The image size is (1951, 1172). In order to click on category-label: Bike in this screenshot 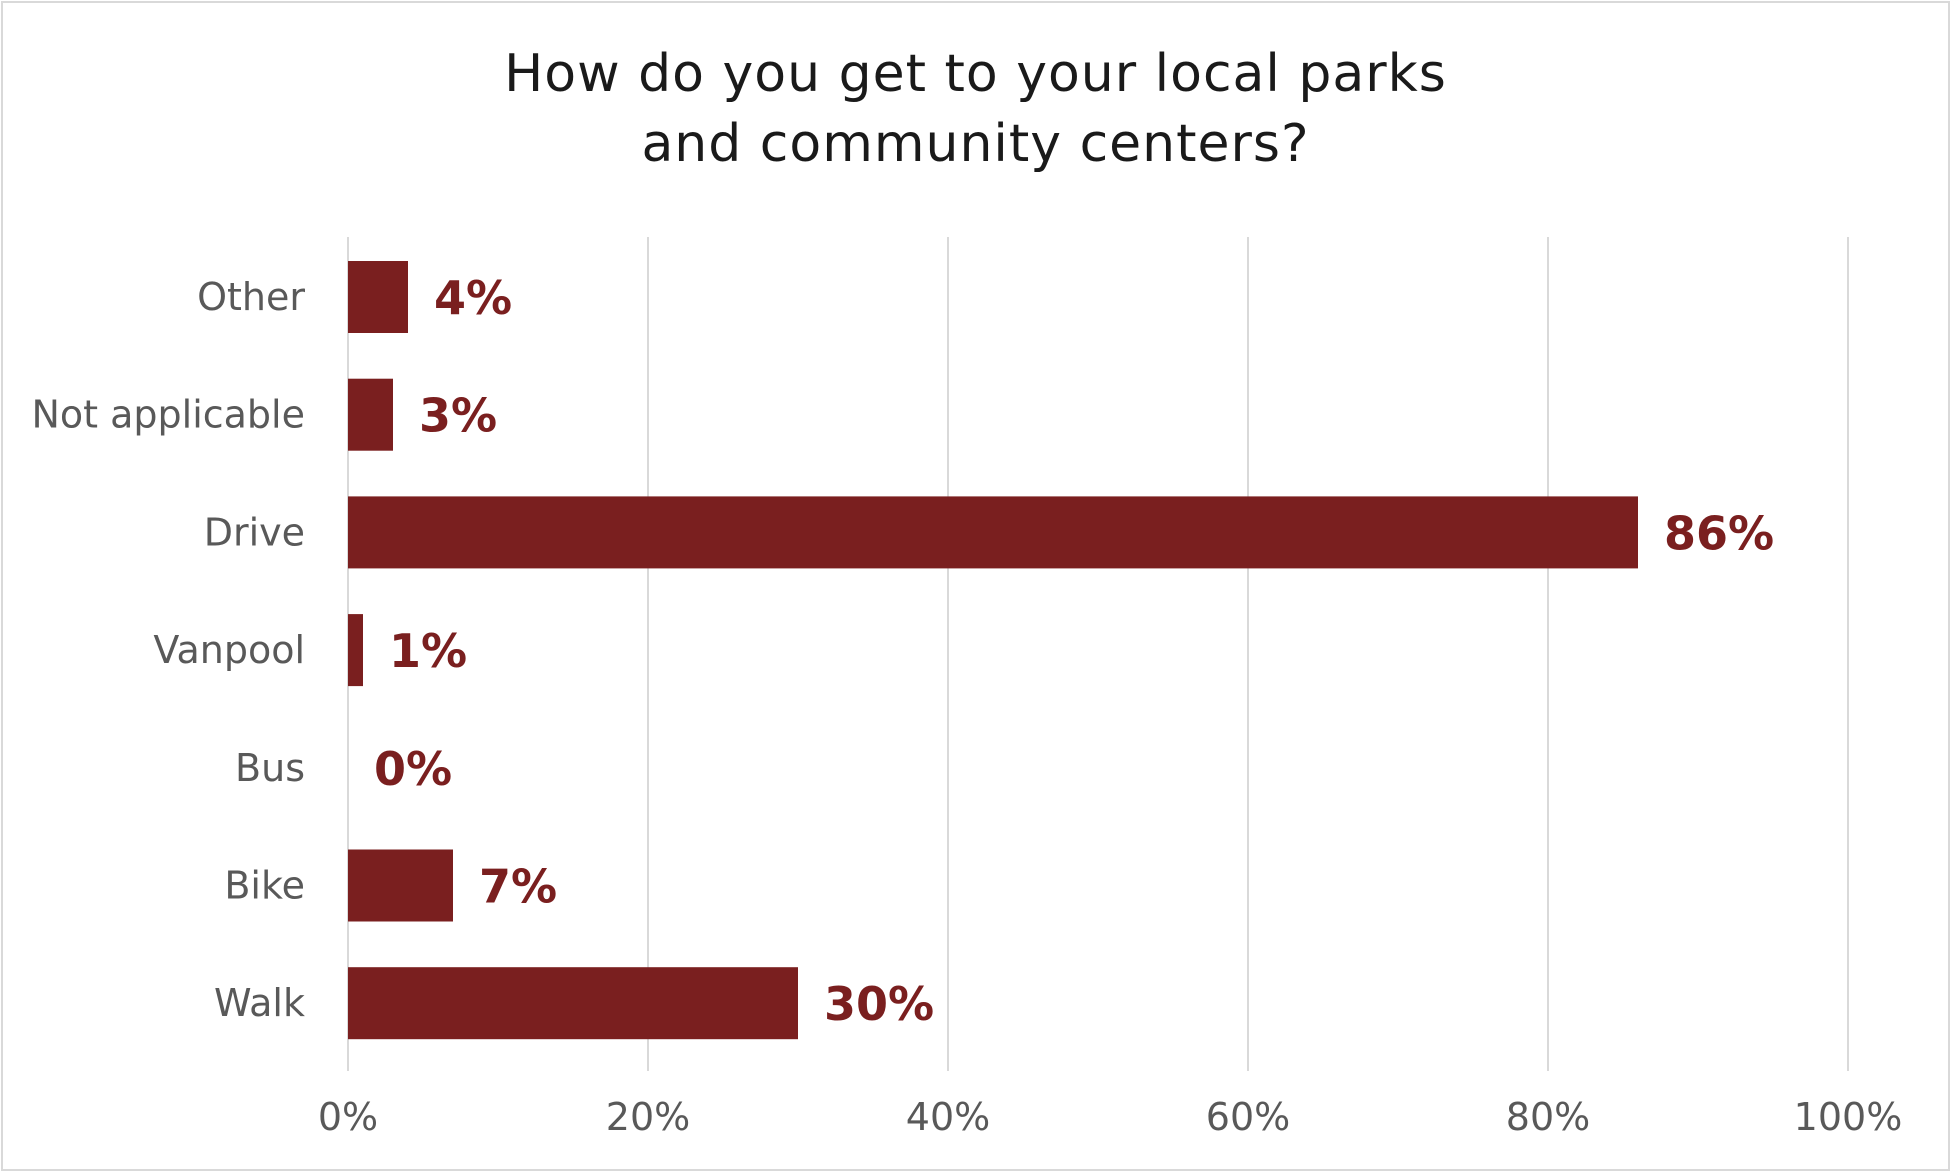, I will do `click(264, 886)`.